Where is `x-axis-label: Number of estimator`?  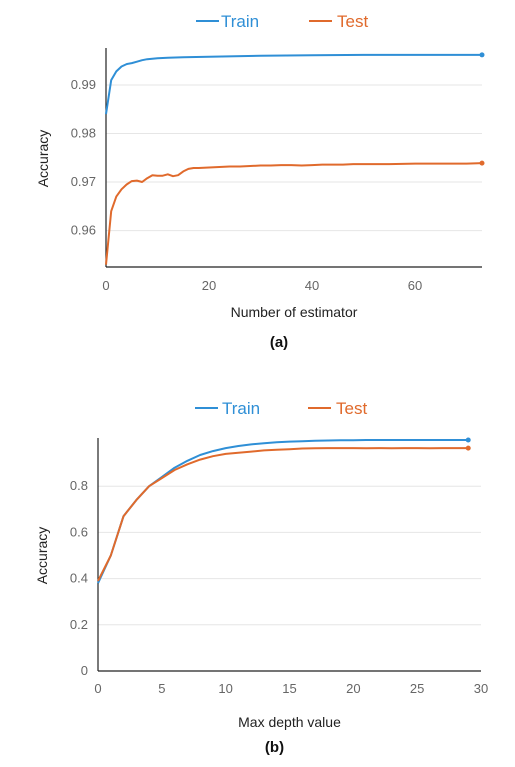
x-axis-label: Number of estimator is located at coordinates (294, 312).